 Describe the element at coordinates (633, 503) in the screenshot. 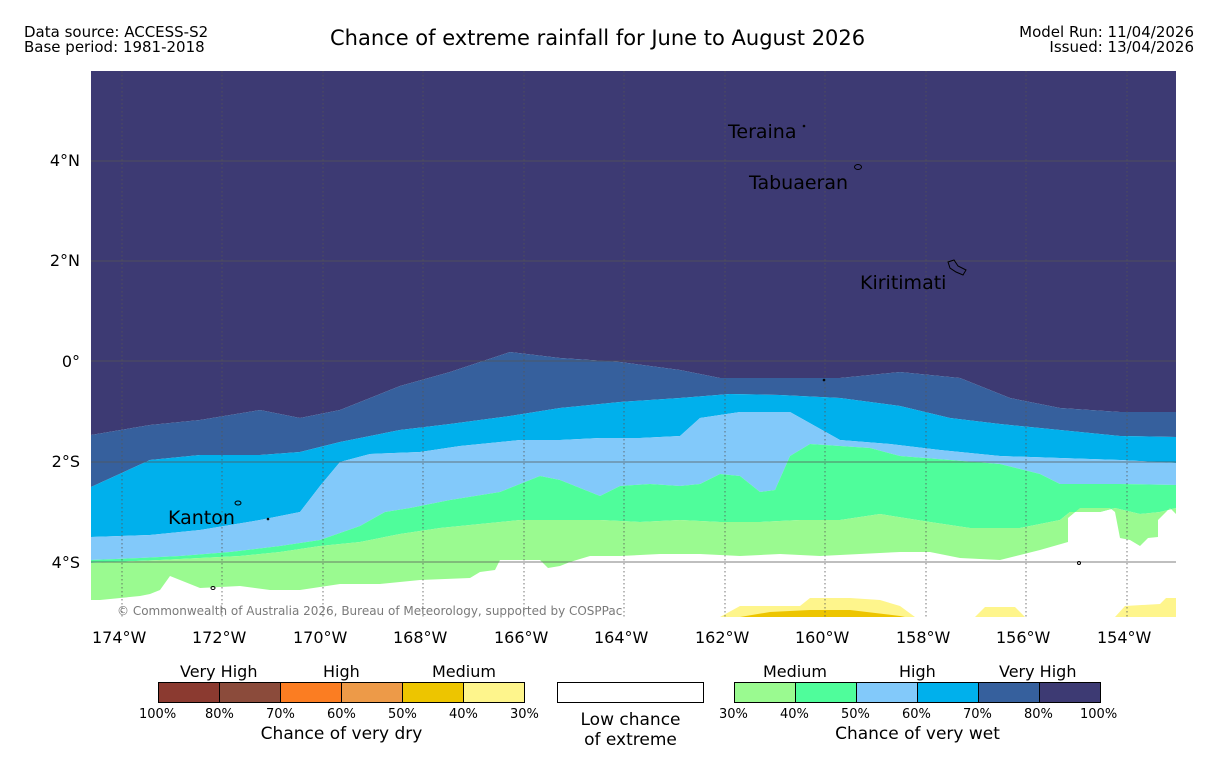

I see `band-medium-wet` at that location.